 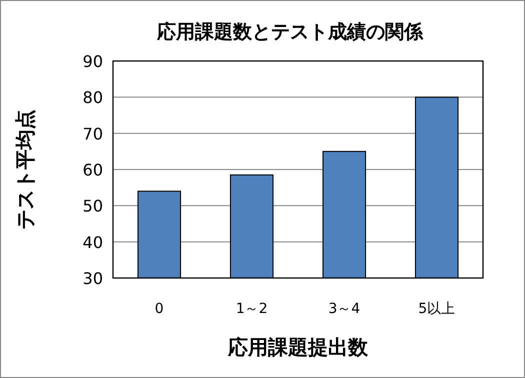 I want to click on x-axis-title: 応用課題提出数, so click(x=298, y=347).